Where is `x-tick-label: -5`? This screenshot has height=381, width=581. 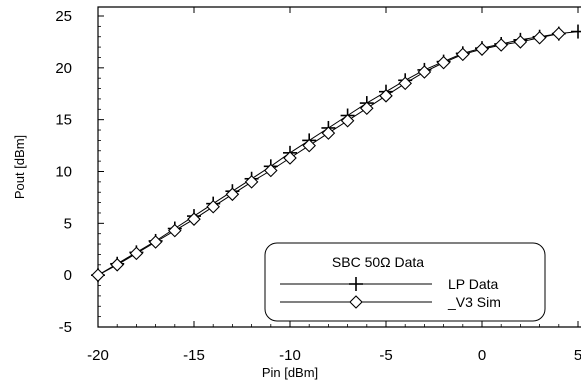 x-tick-label: -5 is located at coordinates (385, 355).